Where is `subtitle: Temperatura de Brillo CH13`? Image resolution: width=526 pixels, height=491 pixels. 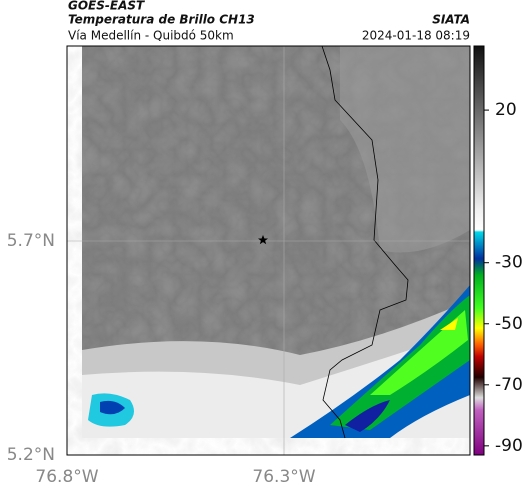
subtitle: Temperatura de Brillo CH13 is located at coordinates (161, 20).